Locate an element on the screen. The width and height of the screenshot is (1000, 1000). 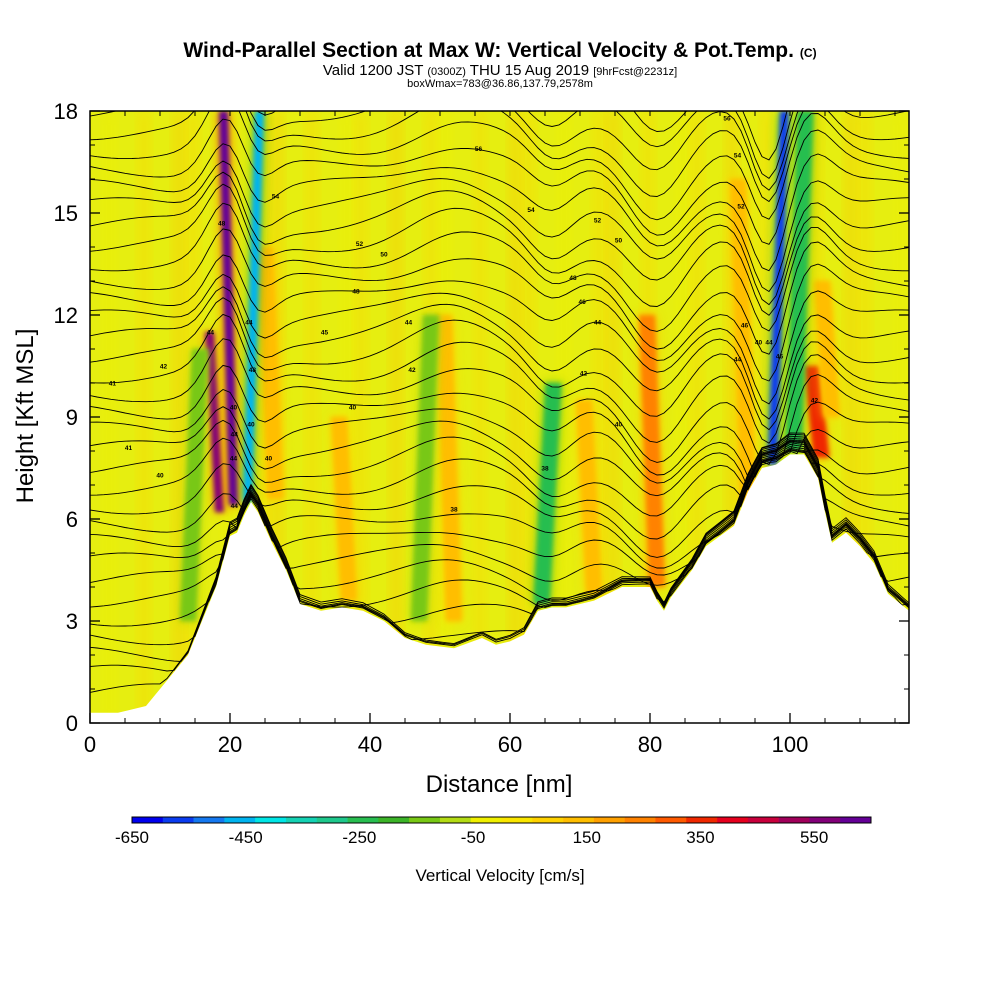
colorbar-tick-label: 550 is located at coordinates (814, 837).